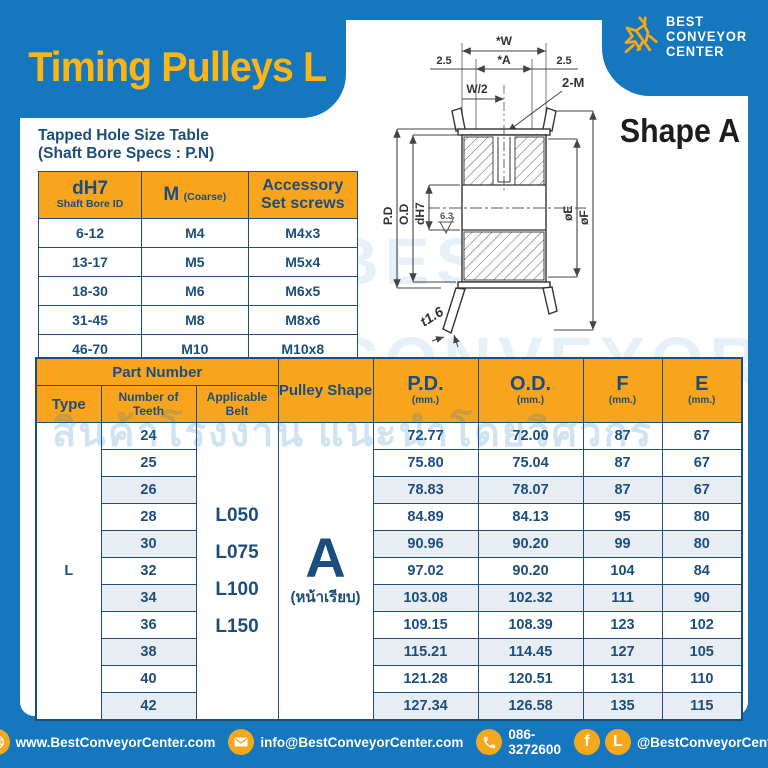 Image resolution: width=768 pixels, height=768 pixels. Describe the element at coordinates (389, 490) in the screenshot. I see `table-row: 26 78.83 78.07 87 67` at that location.